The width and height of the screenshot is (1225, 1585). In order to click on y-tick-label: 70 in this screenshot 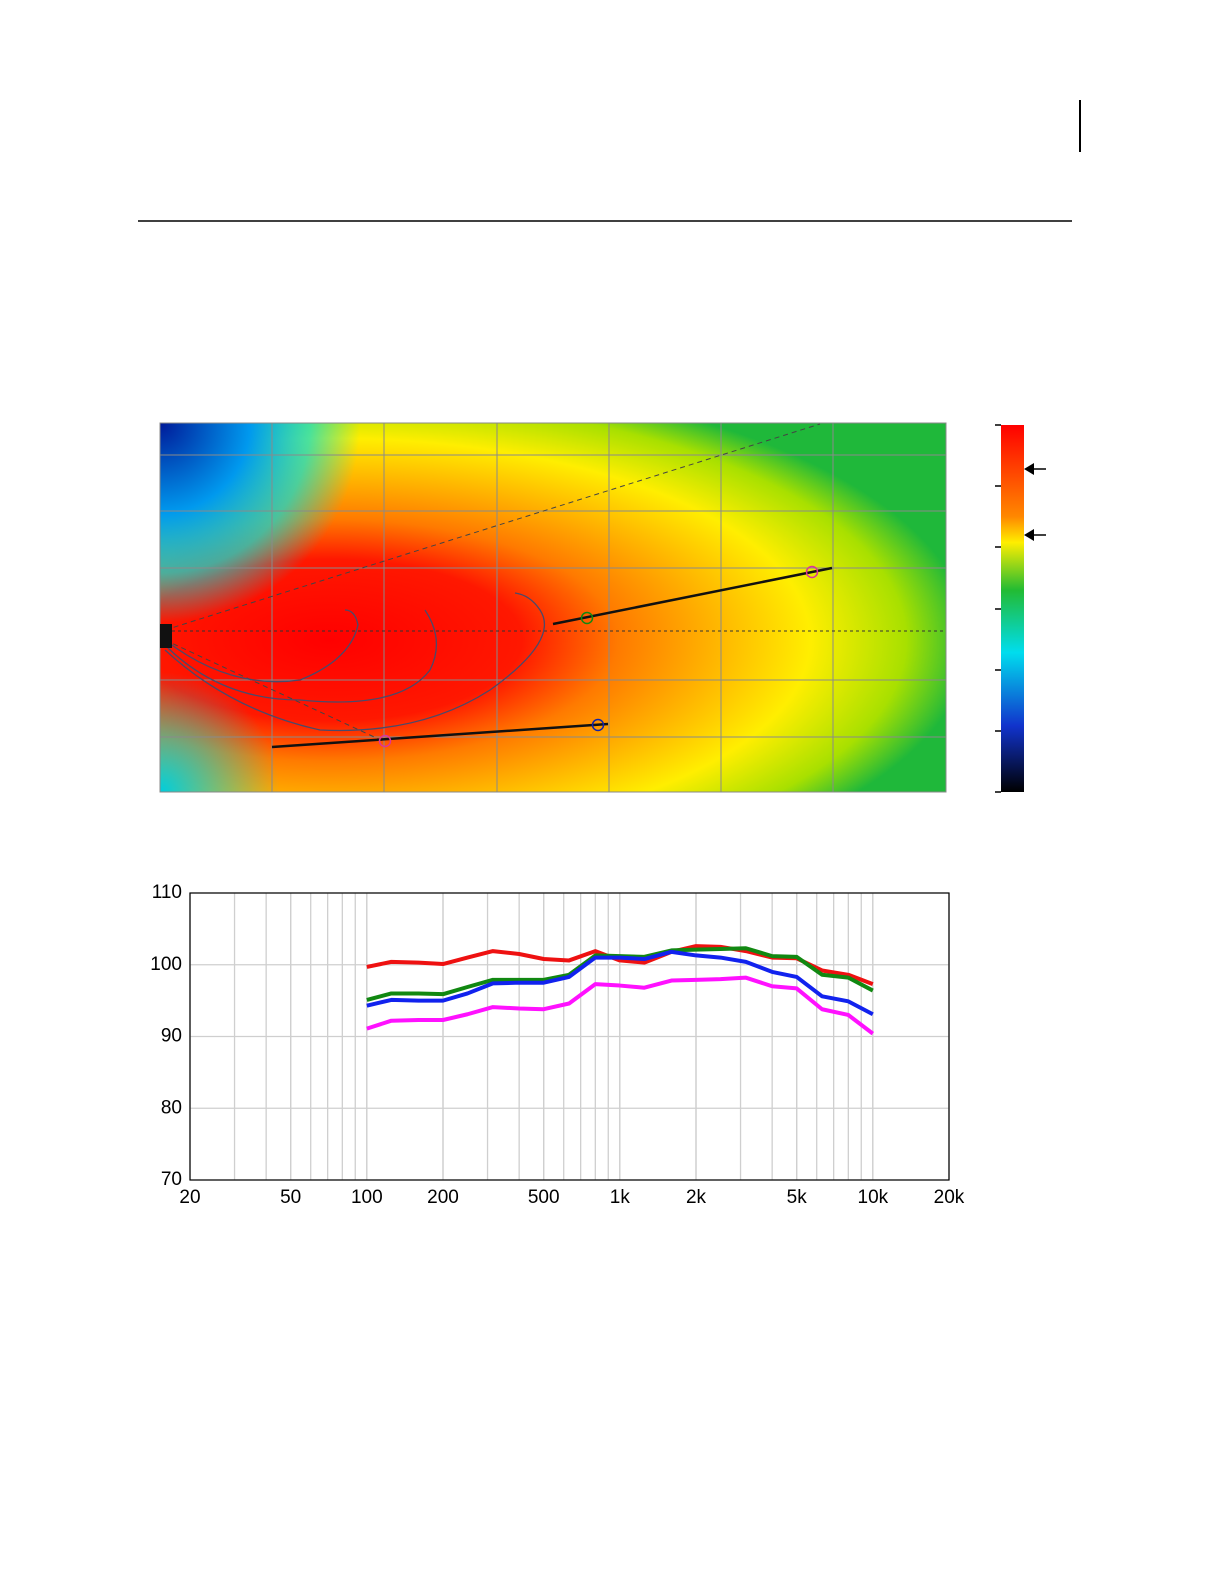, I will do `click(171, 1179)`.